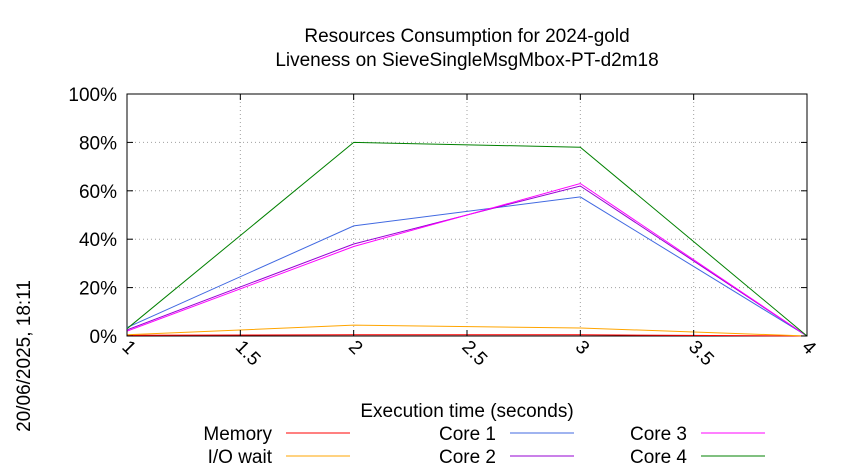 The image size is (850, 475). Describe the element at coordinates (808, 348) in the screenshot. I see `x-tick-label: 4` at that location.